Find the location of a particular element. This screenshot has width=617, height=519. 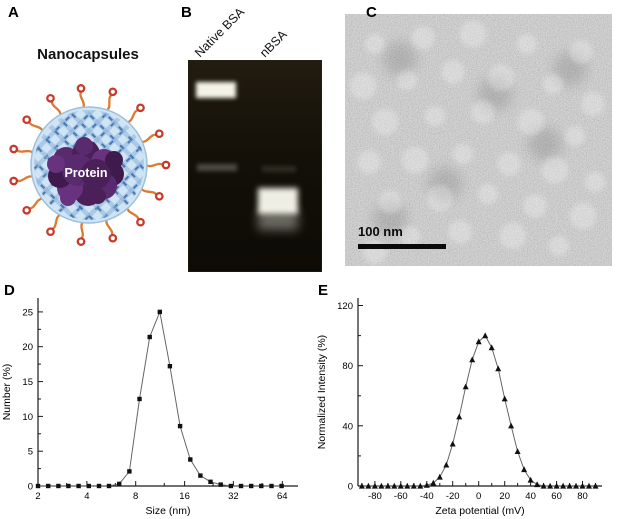

x-tick-label: -80 is located at coordinates (375, 496).